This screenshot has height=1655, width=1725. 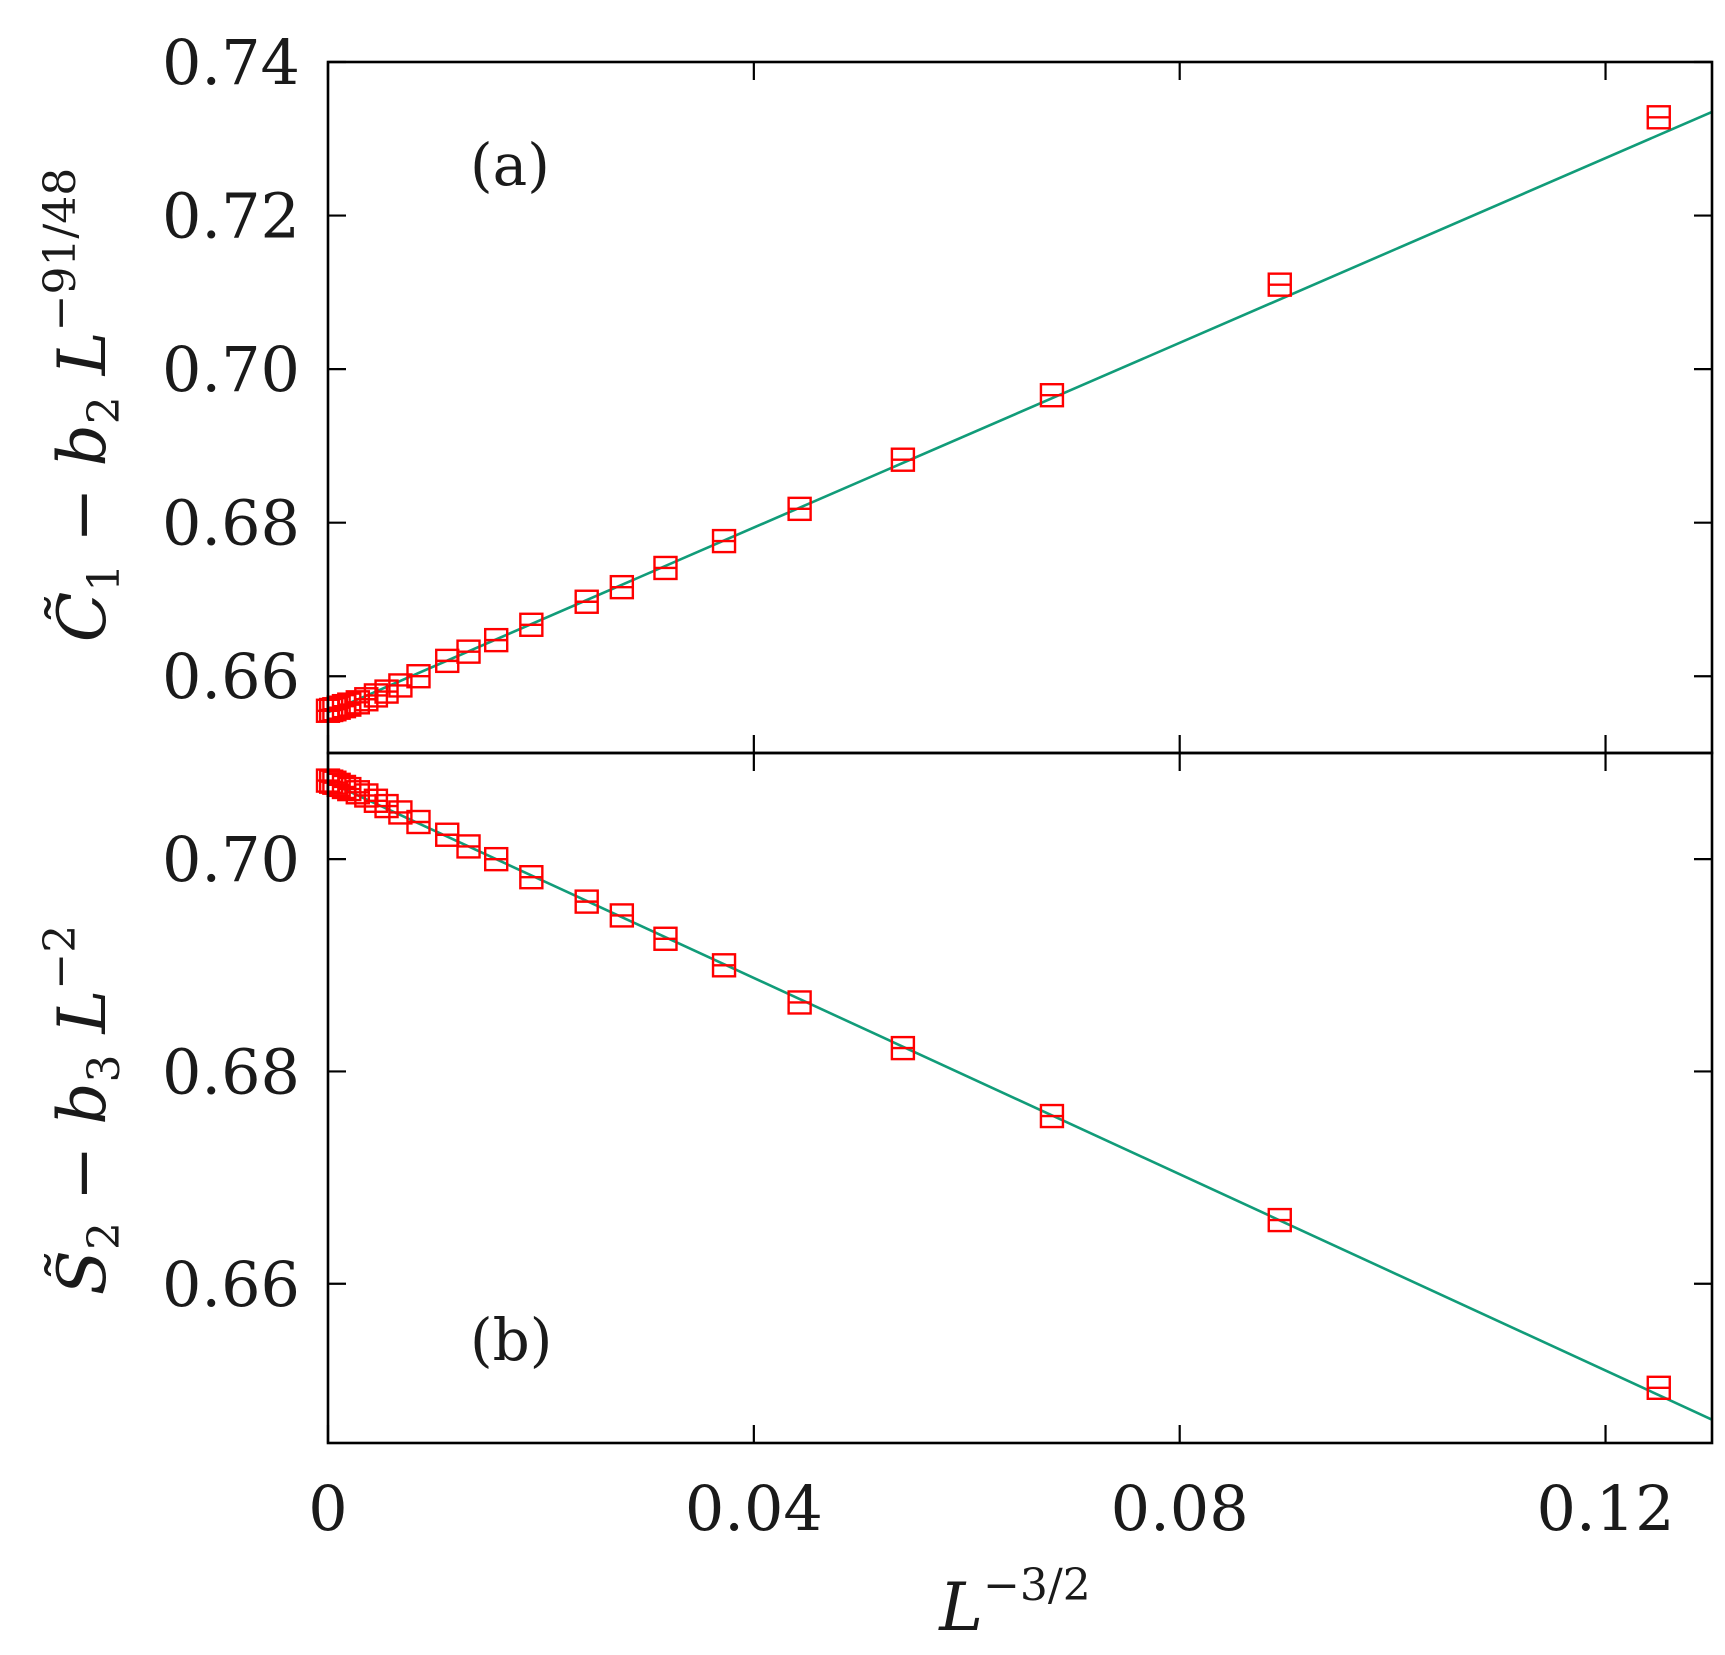 What do you see at coordinates (754, 1508) in the screenshot?
I see `x-tick-label: 0.04` at bounding box center [754, 1508].